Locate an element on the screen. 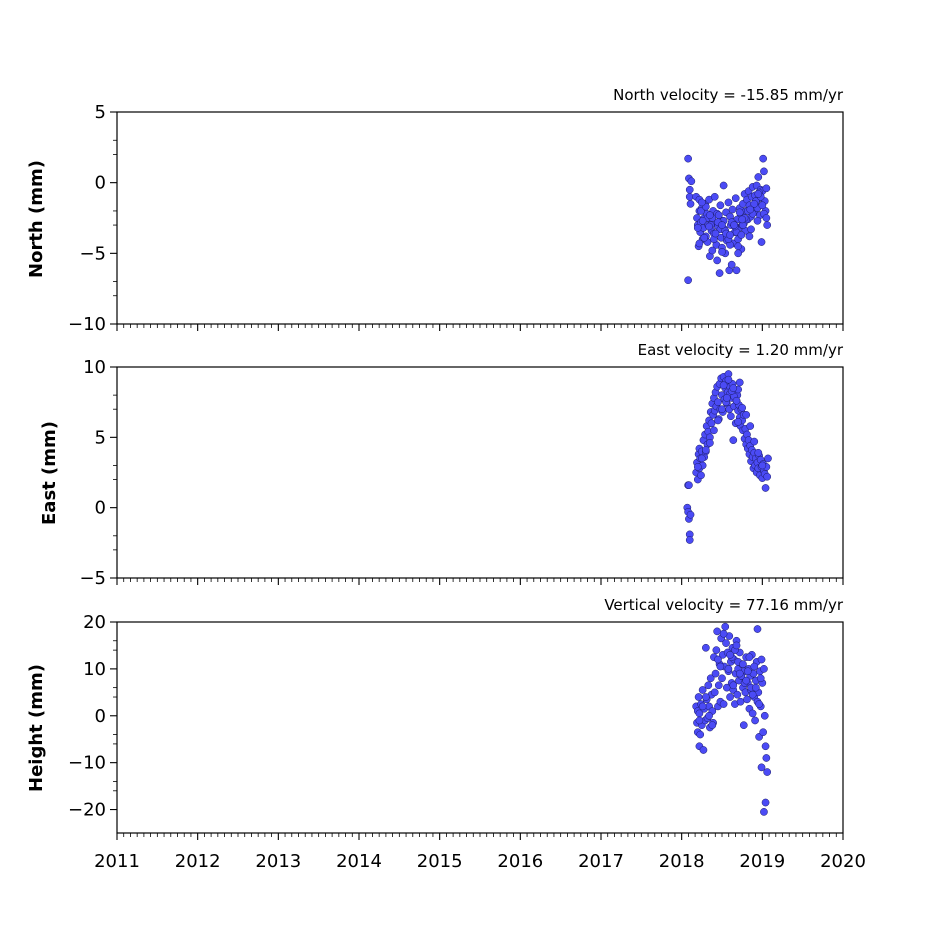 The height and width of the screenshot is (937, 937). north-ytick-label: 5 is located at coordinates (100, 112).